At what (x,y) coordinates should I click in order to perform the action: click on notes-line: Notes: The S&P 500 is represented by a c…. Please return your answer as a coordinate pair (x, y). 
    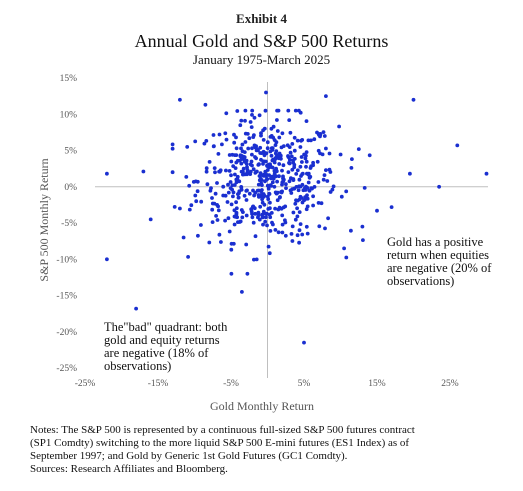
    Looking at the image, I should click on (222, 430).